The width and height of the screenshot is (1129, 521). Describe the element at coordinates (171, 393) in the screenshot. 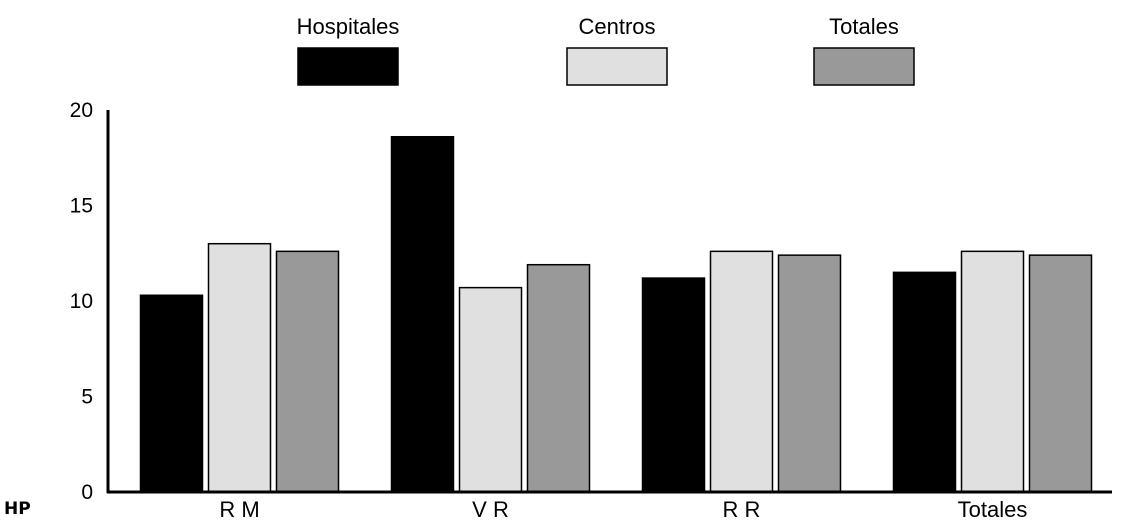

I see `bar-hospitales-r-m` at that location.